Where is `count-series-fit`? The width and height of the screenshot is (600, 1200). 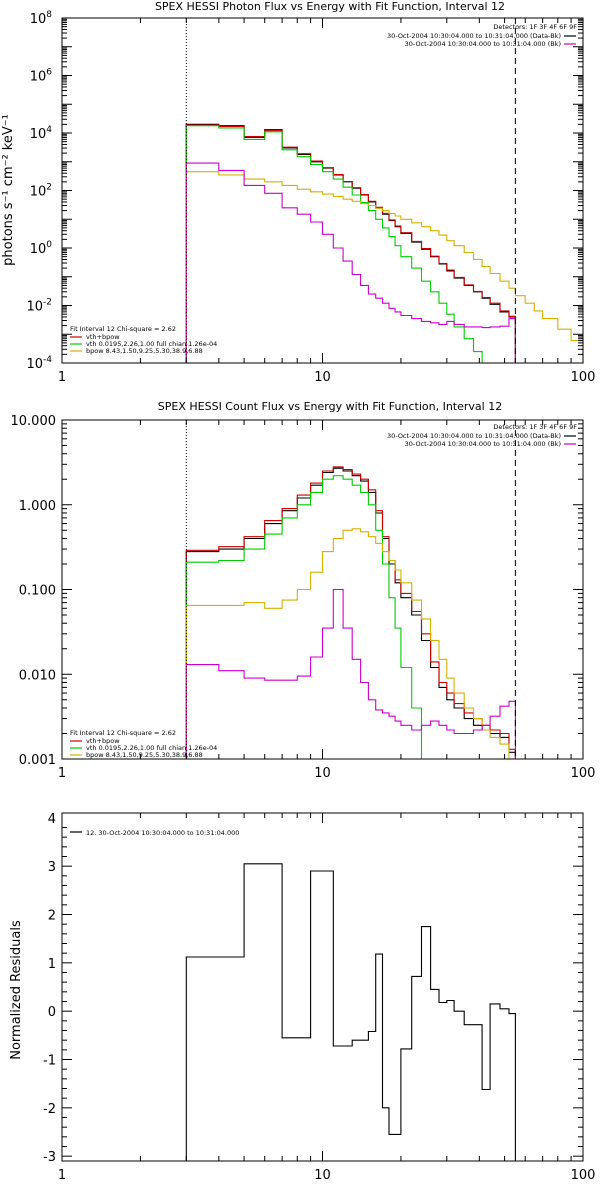
count-series-fit is located at coordinates (350, 612).